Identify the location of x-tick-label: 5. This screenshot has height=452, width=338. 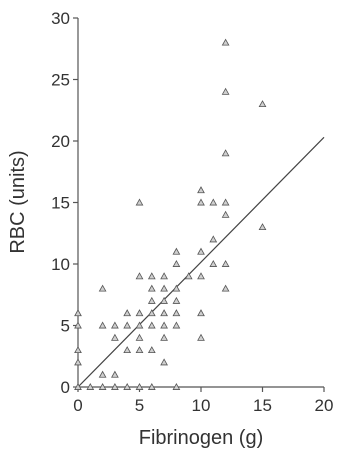
(139, 405).